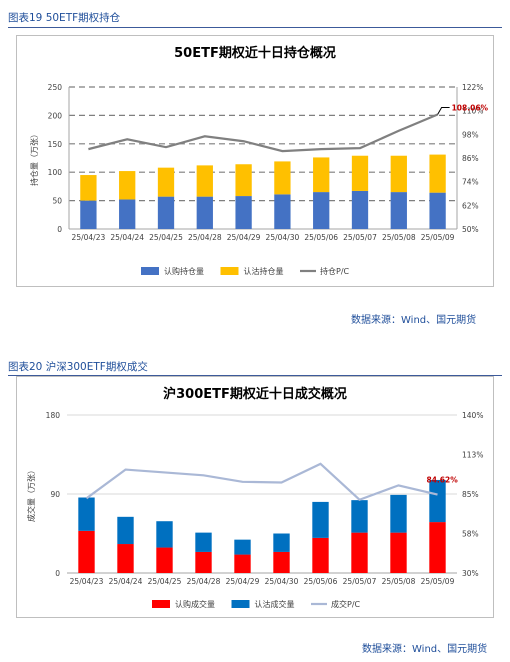 This screenshot has width=510, height=662. I want to click on y2-tick-label: 140%, so click(472, 415).